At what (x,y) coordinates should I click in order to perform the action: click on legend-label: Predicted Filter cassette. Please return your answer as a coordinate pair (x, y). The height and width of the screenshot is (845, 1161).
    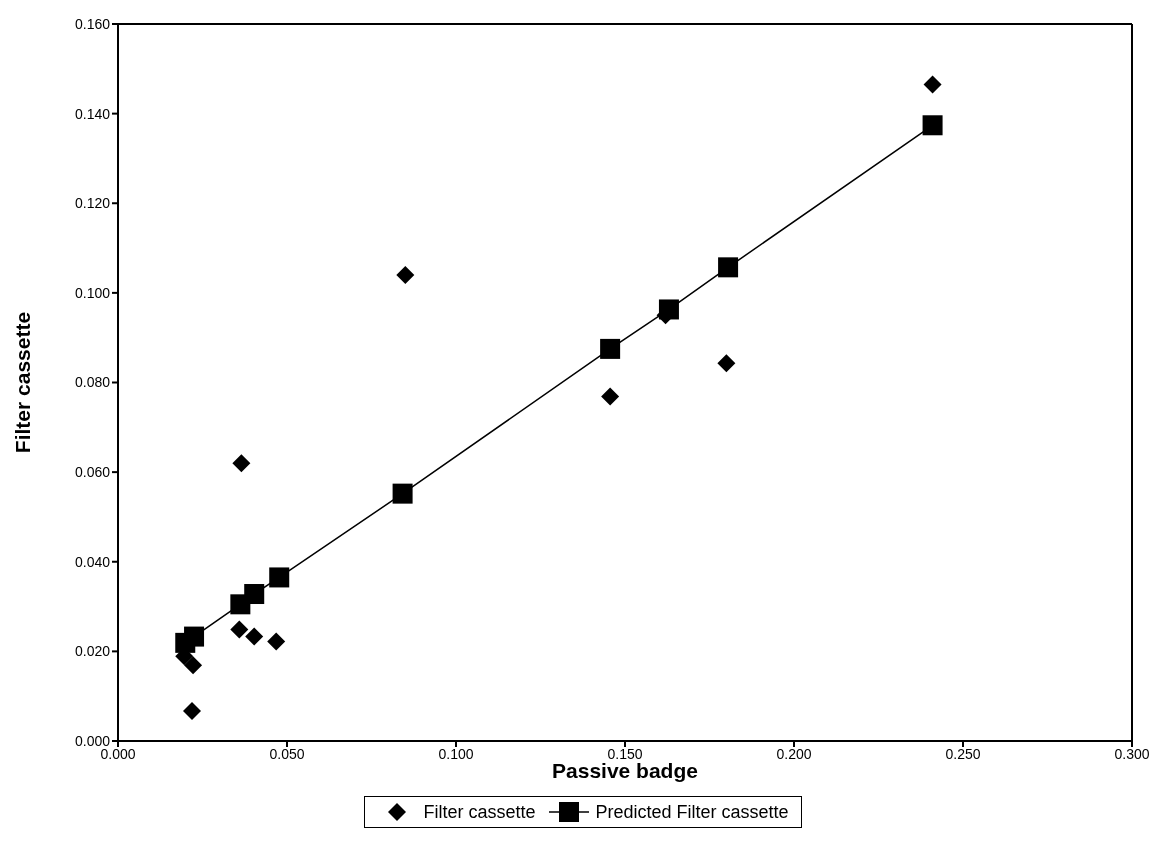
    Looking at the image, I should click on (692, 812).